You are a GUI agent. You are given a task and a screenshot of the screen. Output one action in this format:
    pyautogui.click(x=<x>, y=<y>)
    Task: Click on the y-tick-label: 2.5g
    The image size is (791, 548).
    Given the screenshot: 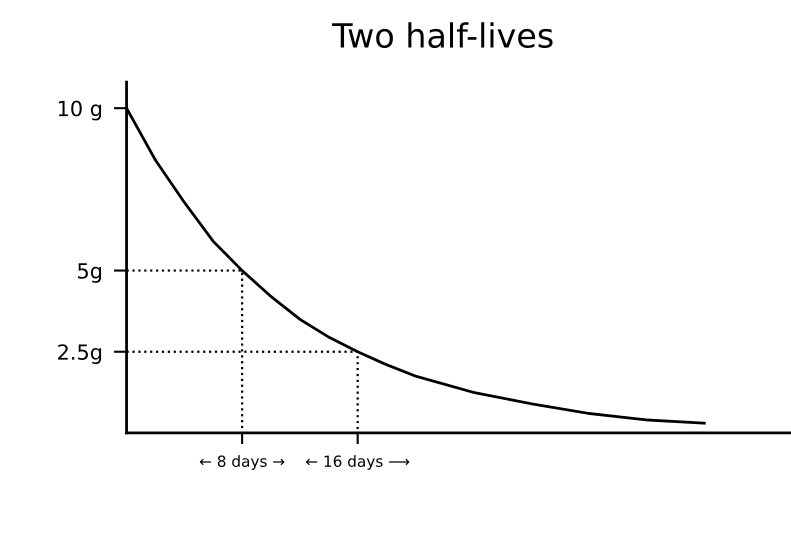 What is the action you would take?
    pyautogui.click(x=80, y=354)
    